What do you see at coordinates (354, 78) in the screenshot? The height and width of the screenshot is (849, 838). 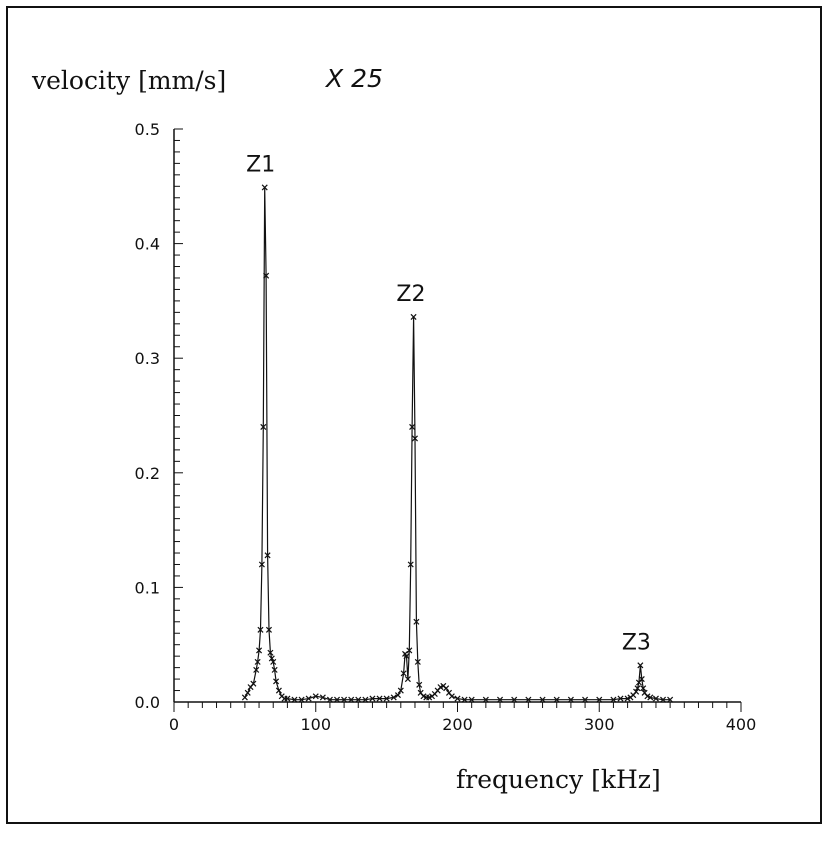 I see `y-axis-multiplier-note: X 25` at bounding box center [354, 78].